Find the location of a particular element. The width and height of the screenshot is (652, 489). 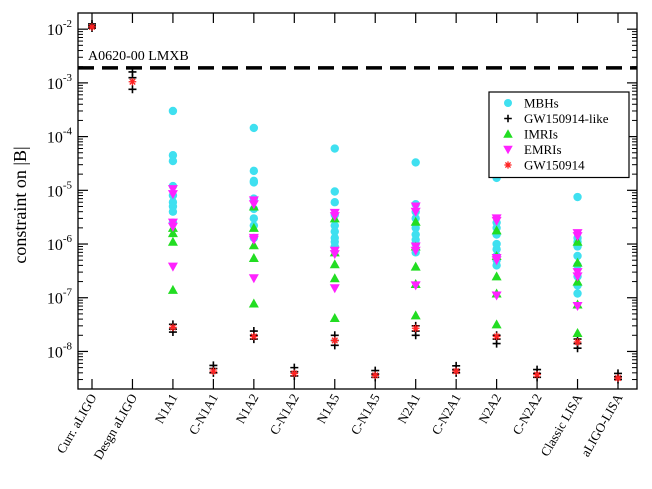

x-tick-label: N2A2 is located at coordinates (489, 408).